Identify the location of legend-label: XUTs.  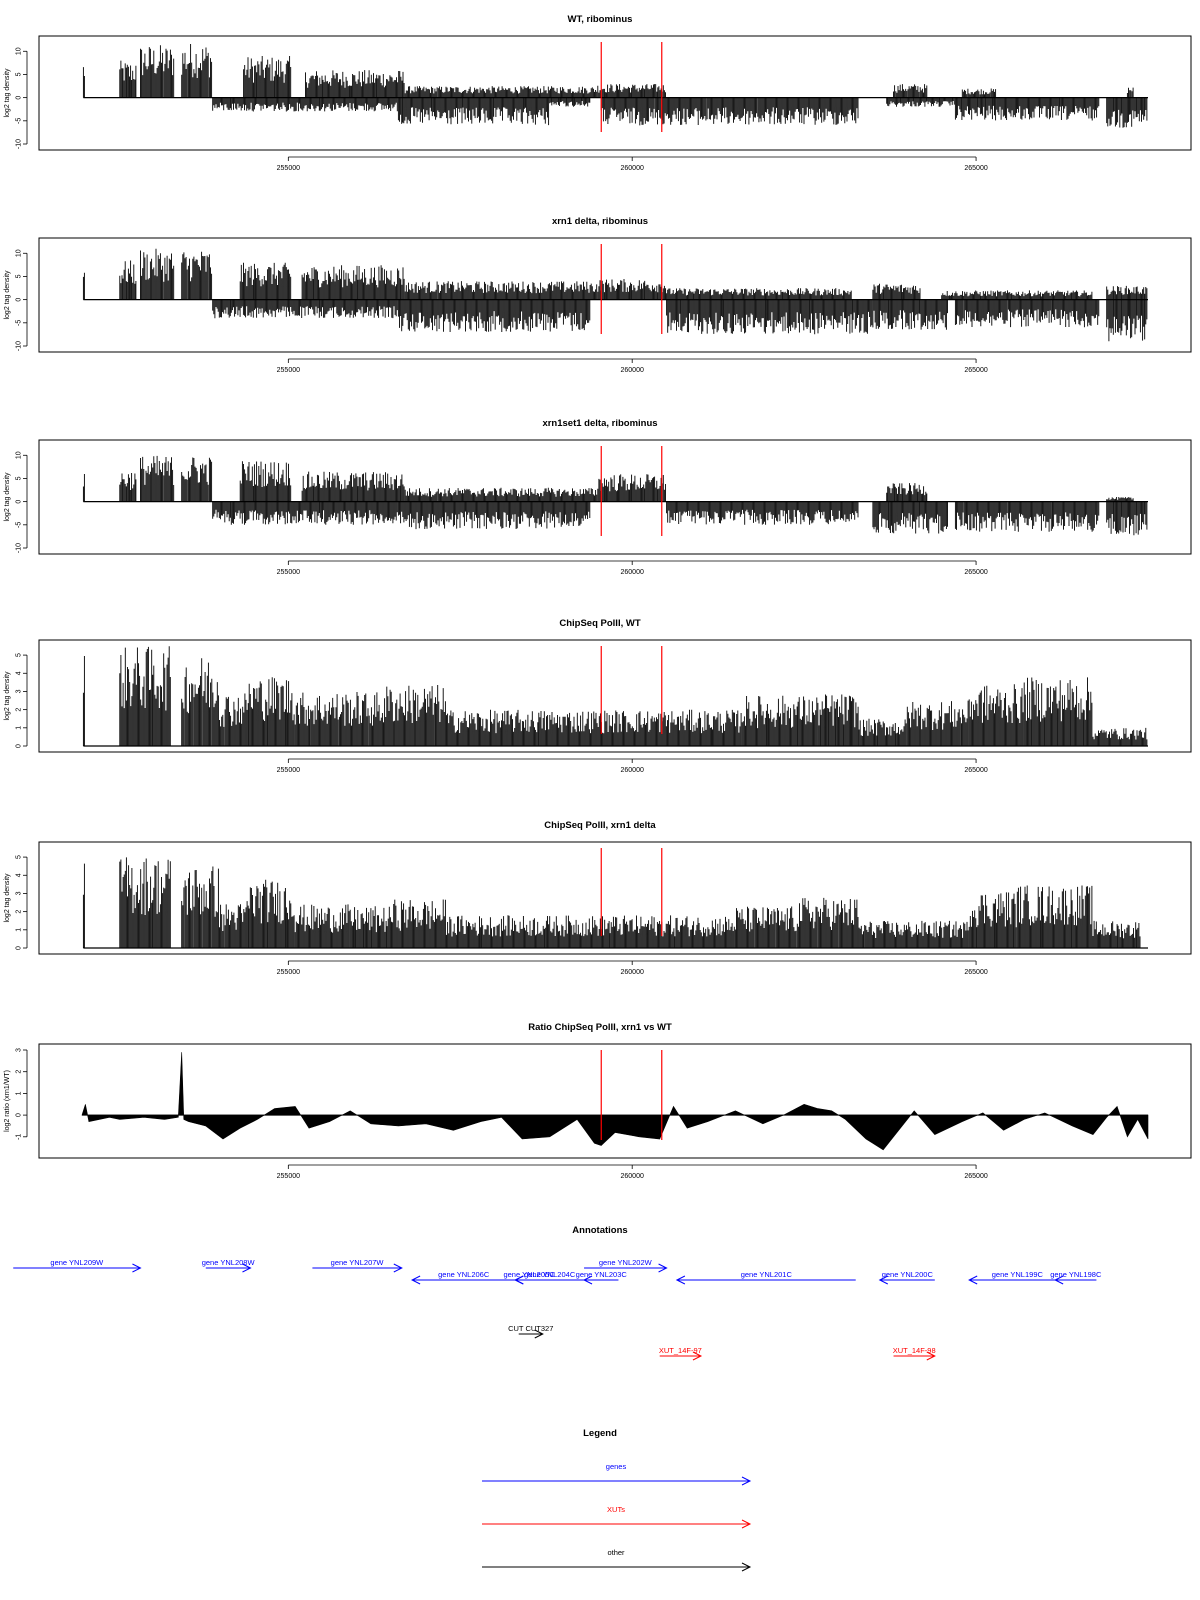
(616, 1509).